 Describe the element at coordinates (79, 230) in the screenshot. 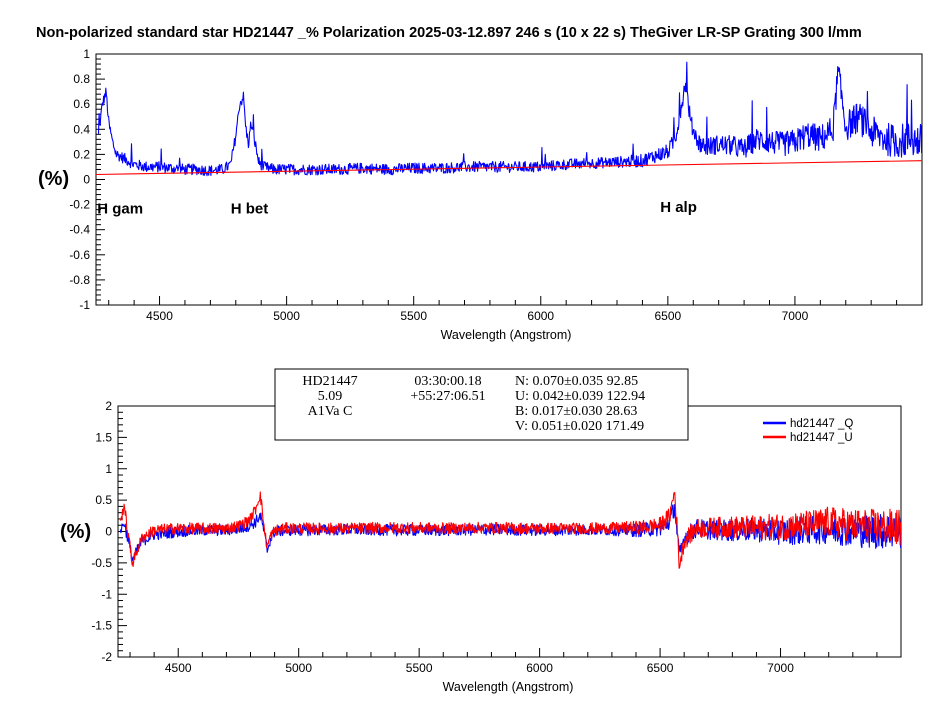

I see `y-tick-label: -0.4` at that location.